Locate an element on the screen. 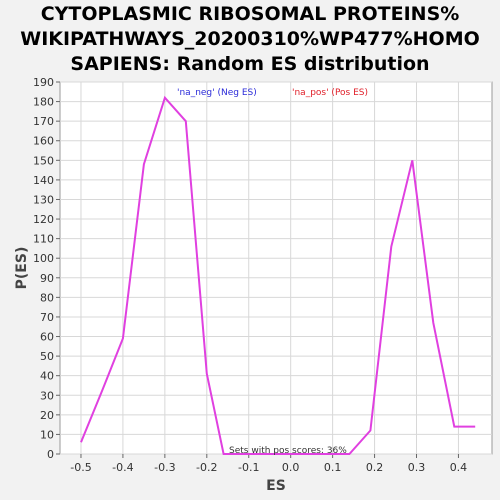 This screenshot has width=500, height=500. y-tick-label: 10 is located at coordinates (47, 434).